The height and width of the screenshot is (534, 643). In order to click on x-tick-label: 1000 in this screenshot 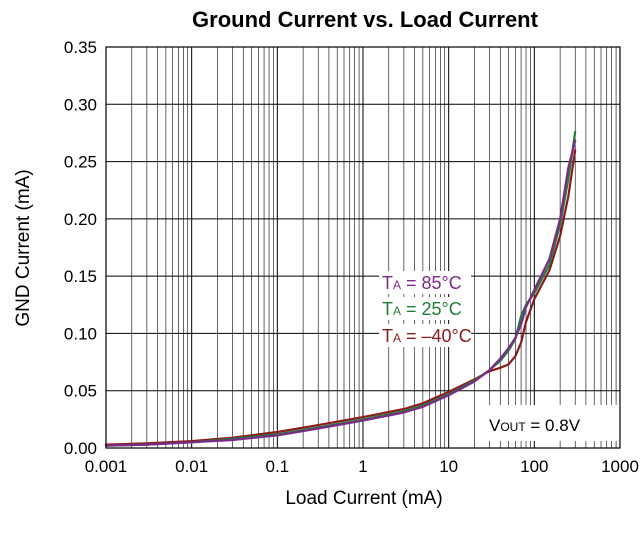, I will do `click(620, 466)`.